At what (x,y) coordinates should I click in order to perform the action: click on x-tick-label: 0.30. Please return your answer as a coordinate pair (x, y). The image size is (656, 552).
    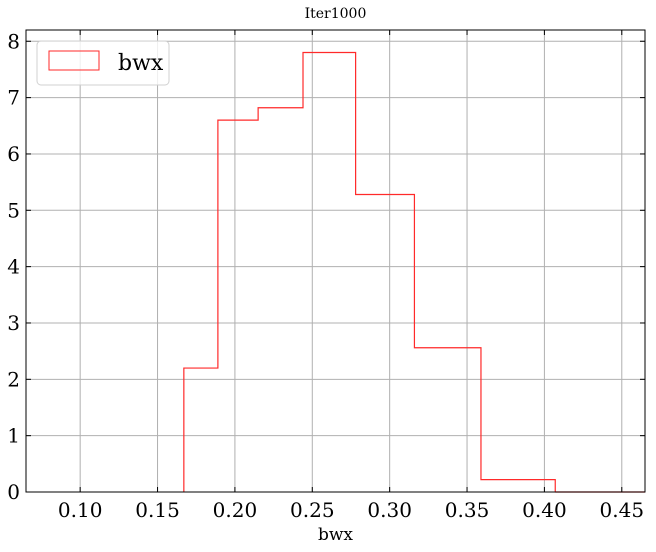
    Looking at the image, I should click on (389, 510).